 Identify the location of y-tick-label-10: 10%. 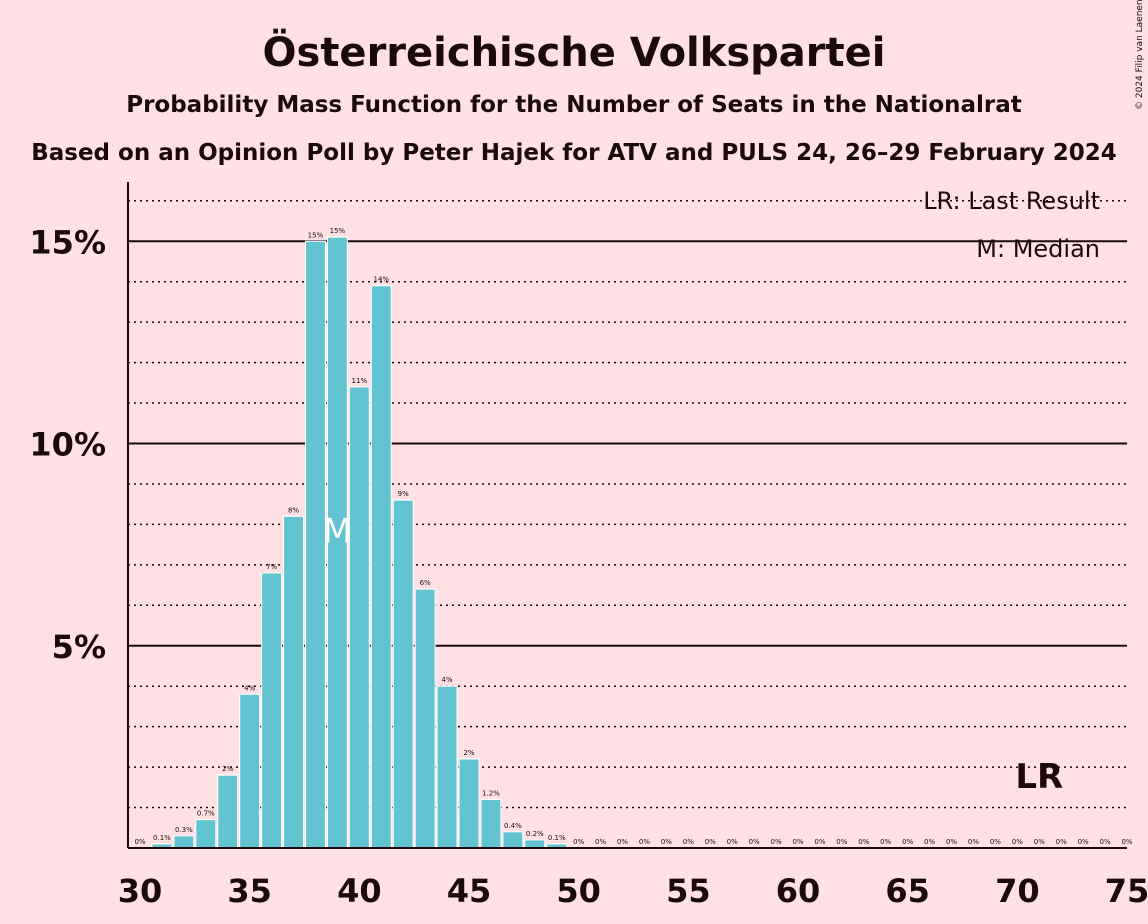
(67, 445).